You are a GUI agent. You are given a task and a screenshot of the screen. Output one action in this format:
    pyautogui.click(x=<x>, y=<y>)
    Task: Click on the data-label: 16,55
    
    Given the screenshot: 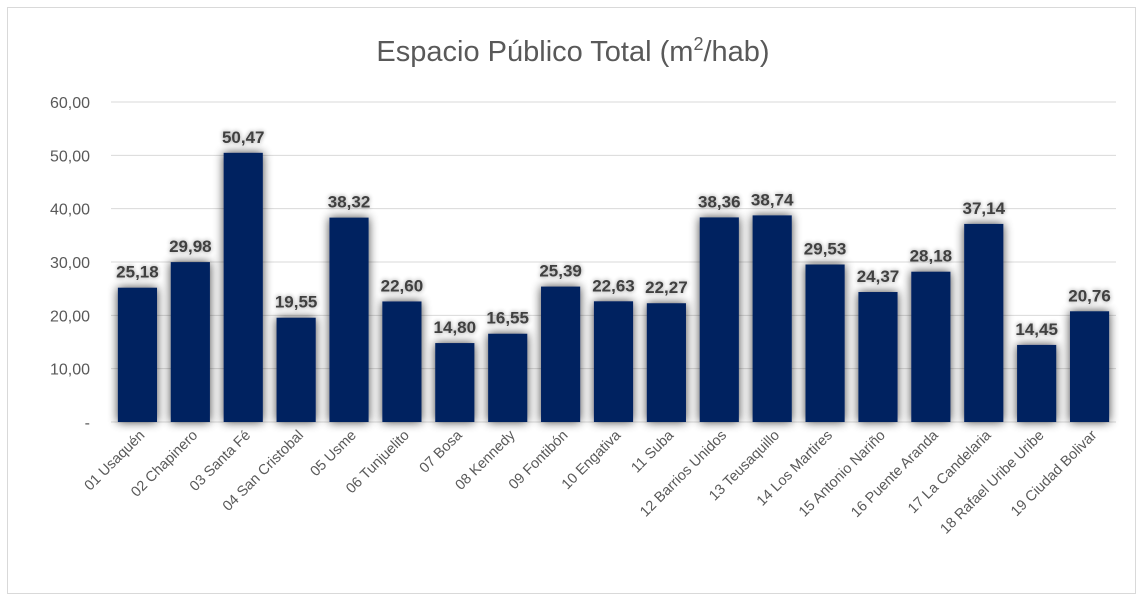 What is the action you would take?
    pyautogui.click(x=507, y=318)
    